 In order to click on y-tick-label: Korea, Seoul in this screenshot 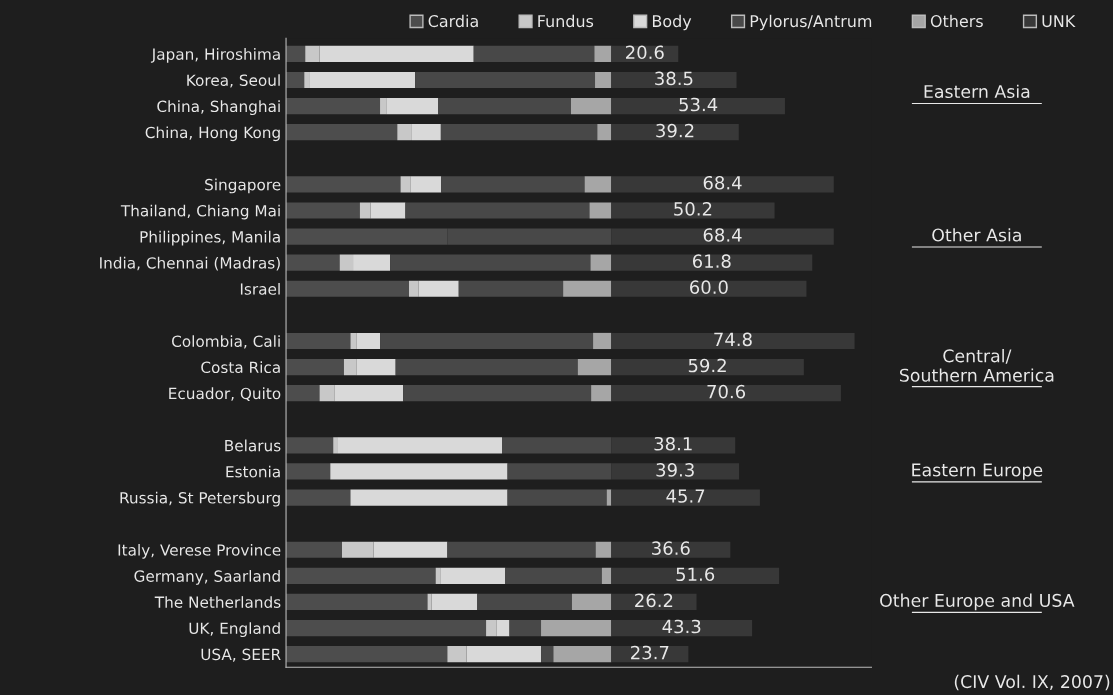, I will do `click(233, 81)`.